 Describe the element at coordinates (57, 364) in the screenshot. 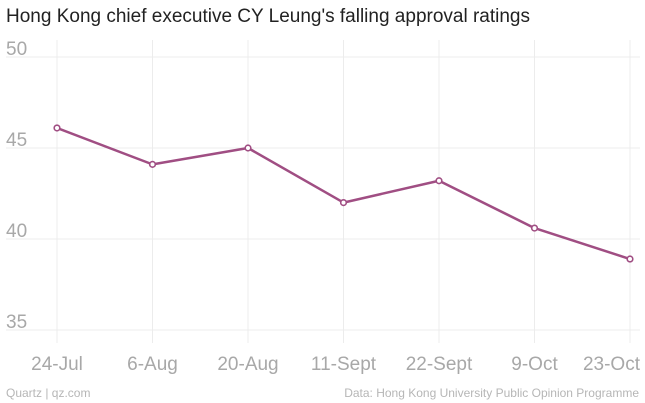

I see `x-tick-label: 24-Jul` at that location.